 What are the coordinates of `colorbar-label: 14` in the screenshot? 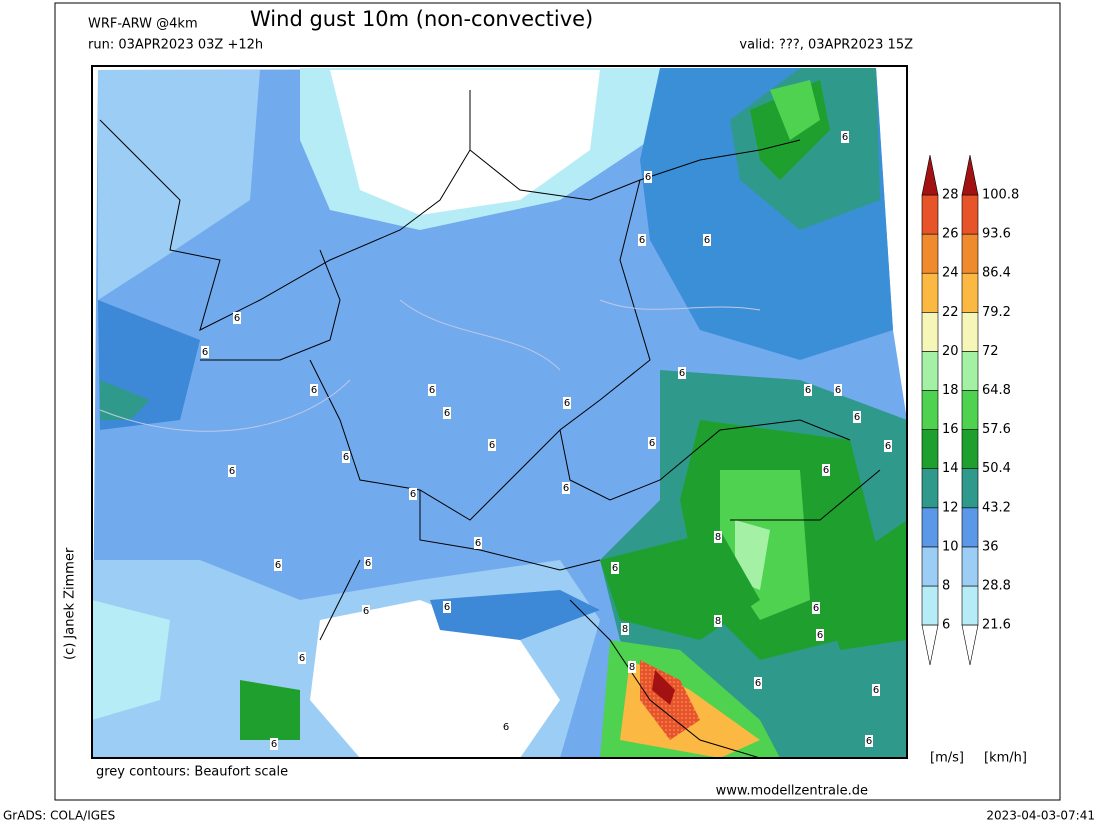 It's located at (950, 468).